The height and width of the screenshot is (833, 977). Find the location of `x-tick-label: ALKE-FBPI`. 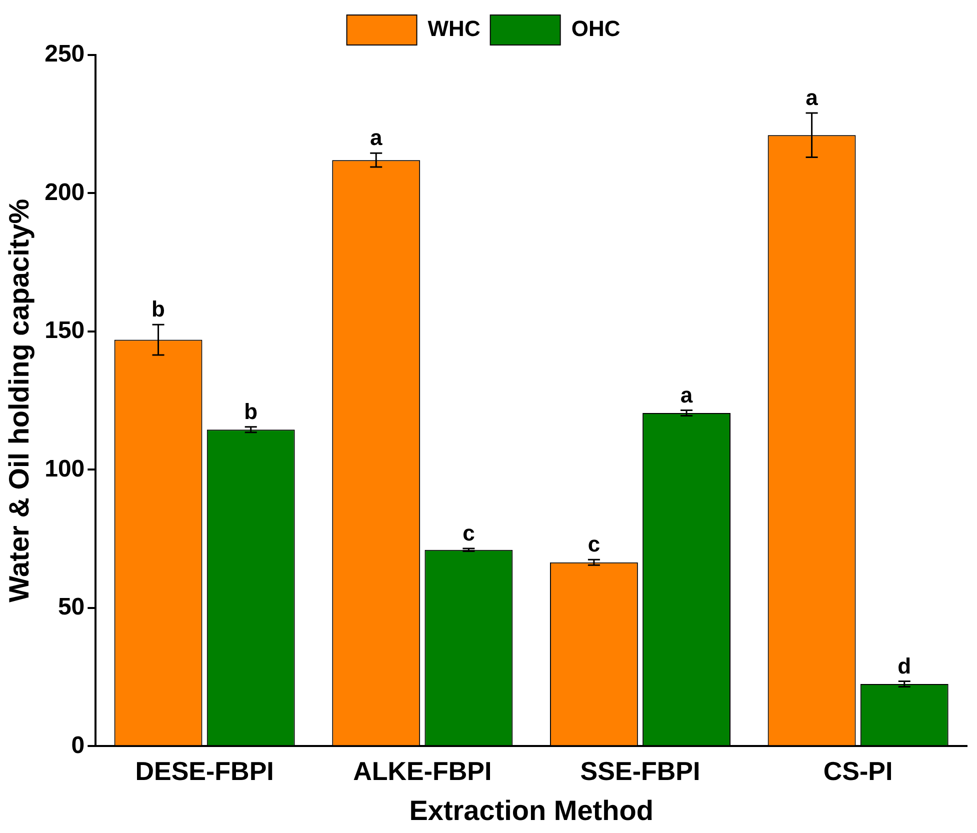

x-tick-label: ALKE-FBPI is located at coordinates (422, 771).